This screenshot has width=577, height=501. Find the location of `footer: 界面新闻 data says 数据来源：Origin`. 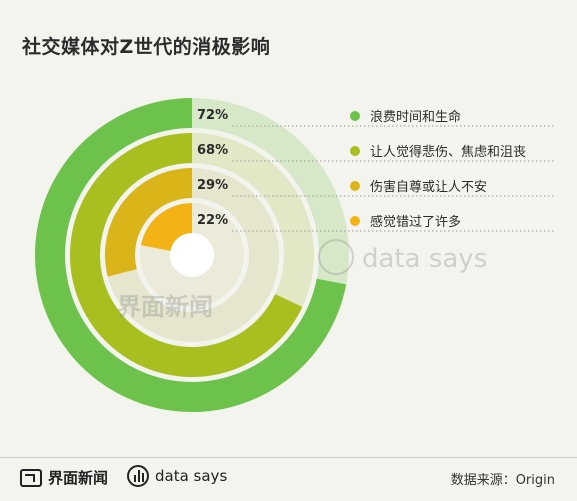

footer: 界面新闻 data says 数据来源：Origin is located at coordinates (288, 479).